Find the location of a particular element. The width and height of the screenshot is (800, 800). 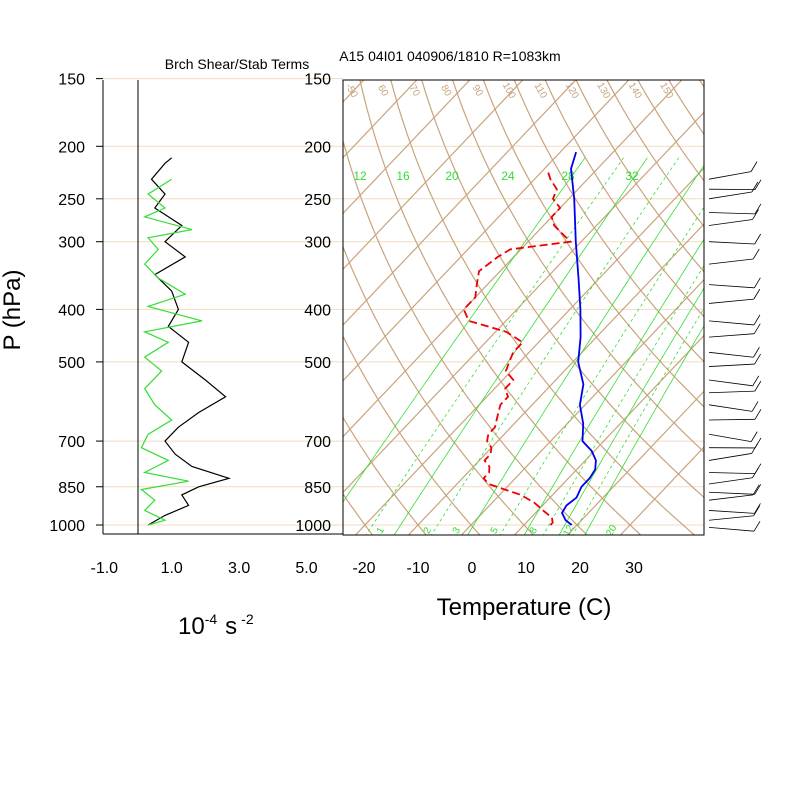

temperature-tick-labels: -20 -10 0 10 20 30 is located at coordinates (497, 568).